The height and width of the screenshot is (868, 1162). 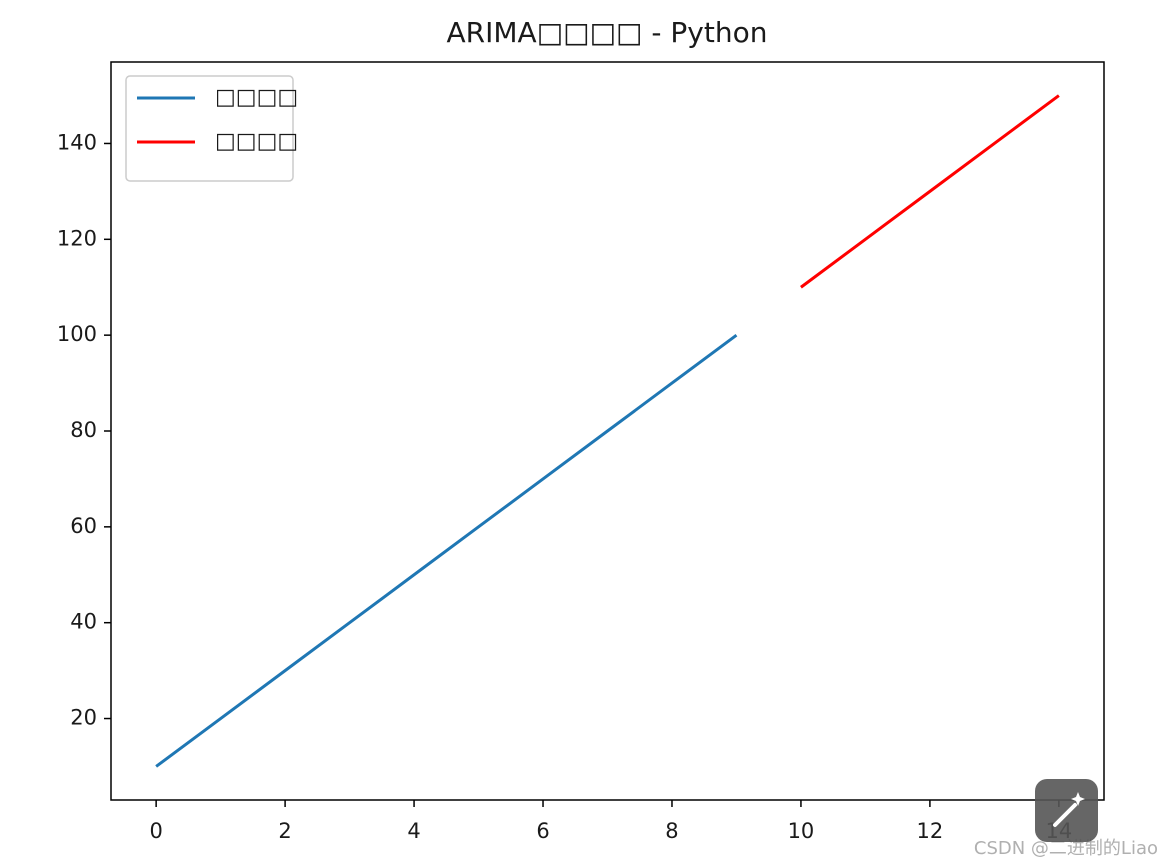 I want to click on x-tick-label: 8, so click(x=671, y=831).